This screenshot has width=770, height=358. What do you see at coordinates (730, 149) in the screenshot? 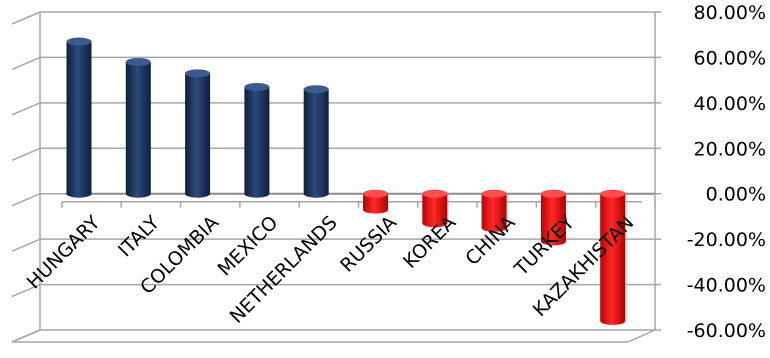
I see `y-tick-label: 20.00%` at bounding box center [730, 149].